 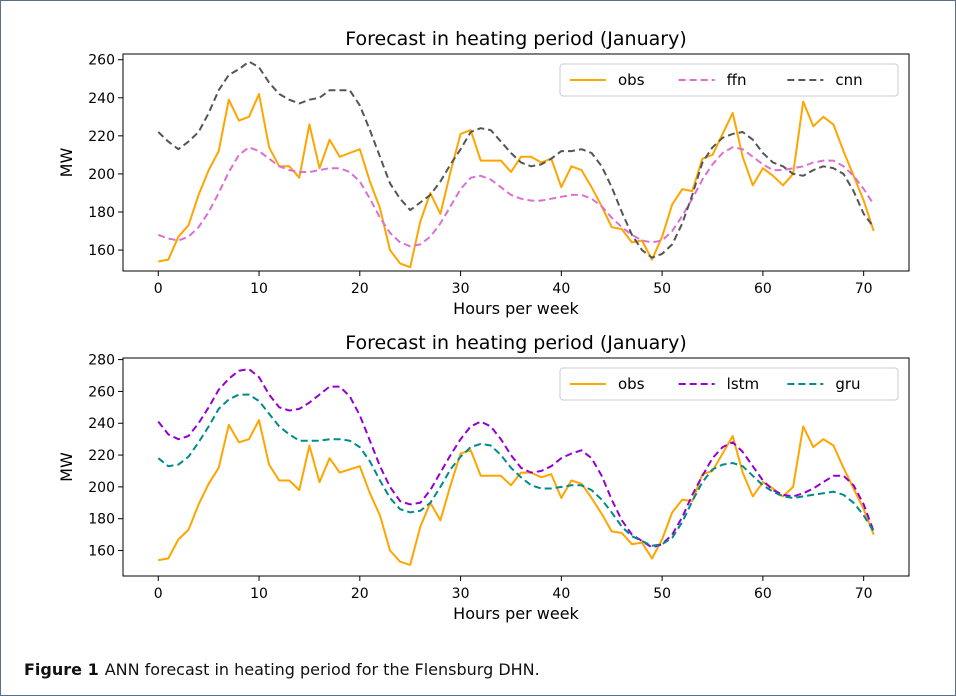 What do you see at coordinates (847, 384) in the screenshot?
I see `legend-label-gru: gru` at bounding box center [847, 384].